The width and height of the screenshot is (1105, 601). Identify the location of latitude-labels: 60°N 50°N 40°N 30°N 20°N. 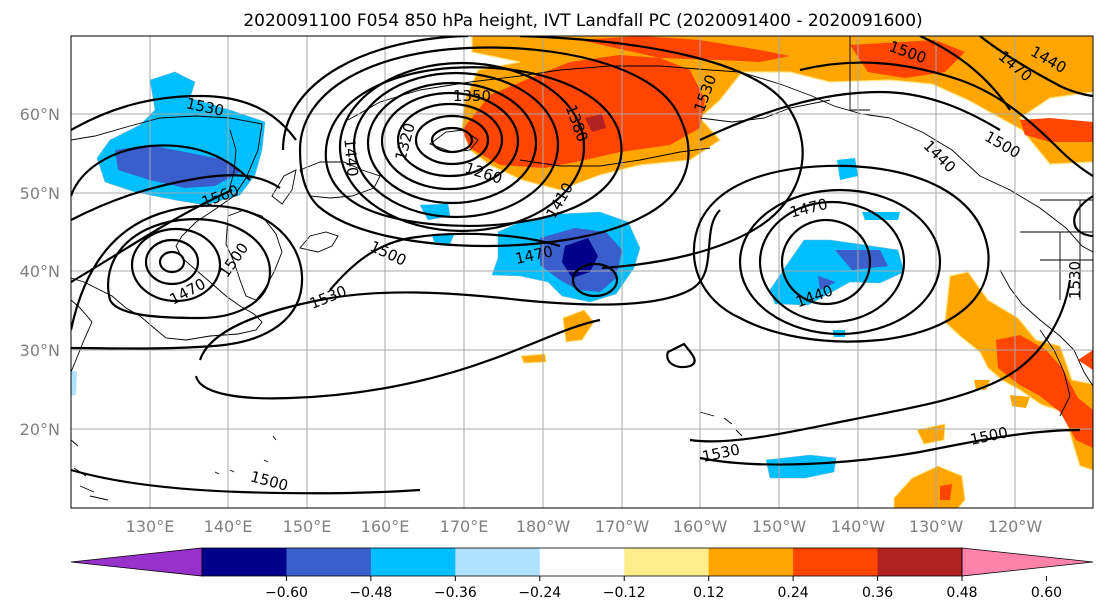
(40, 272).